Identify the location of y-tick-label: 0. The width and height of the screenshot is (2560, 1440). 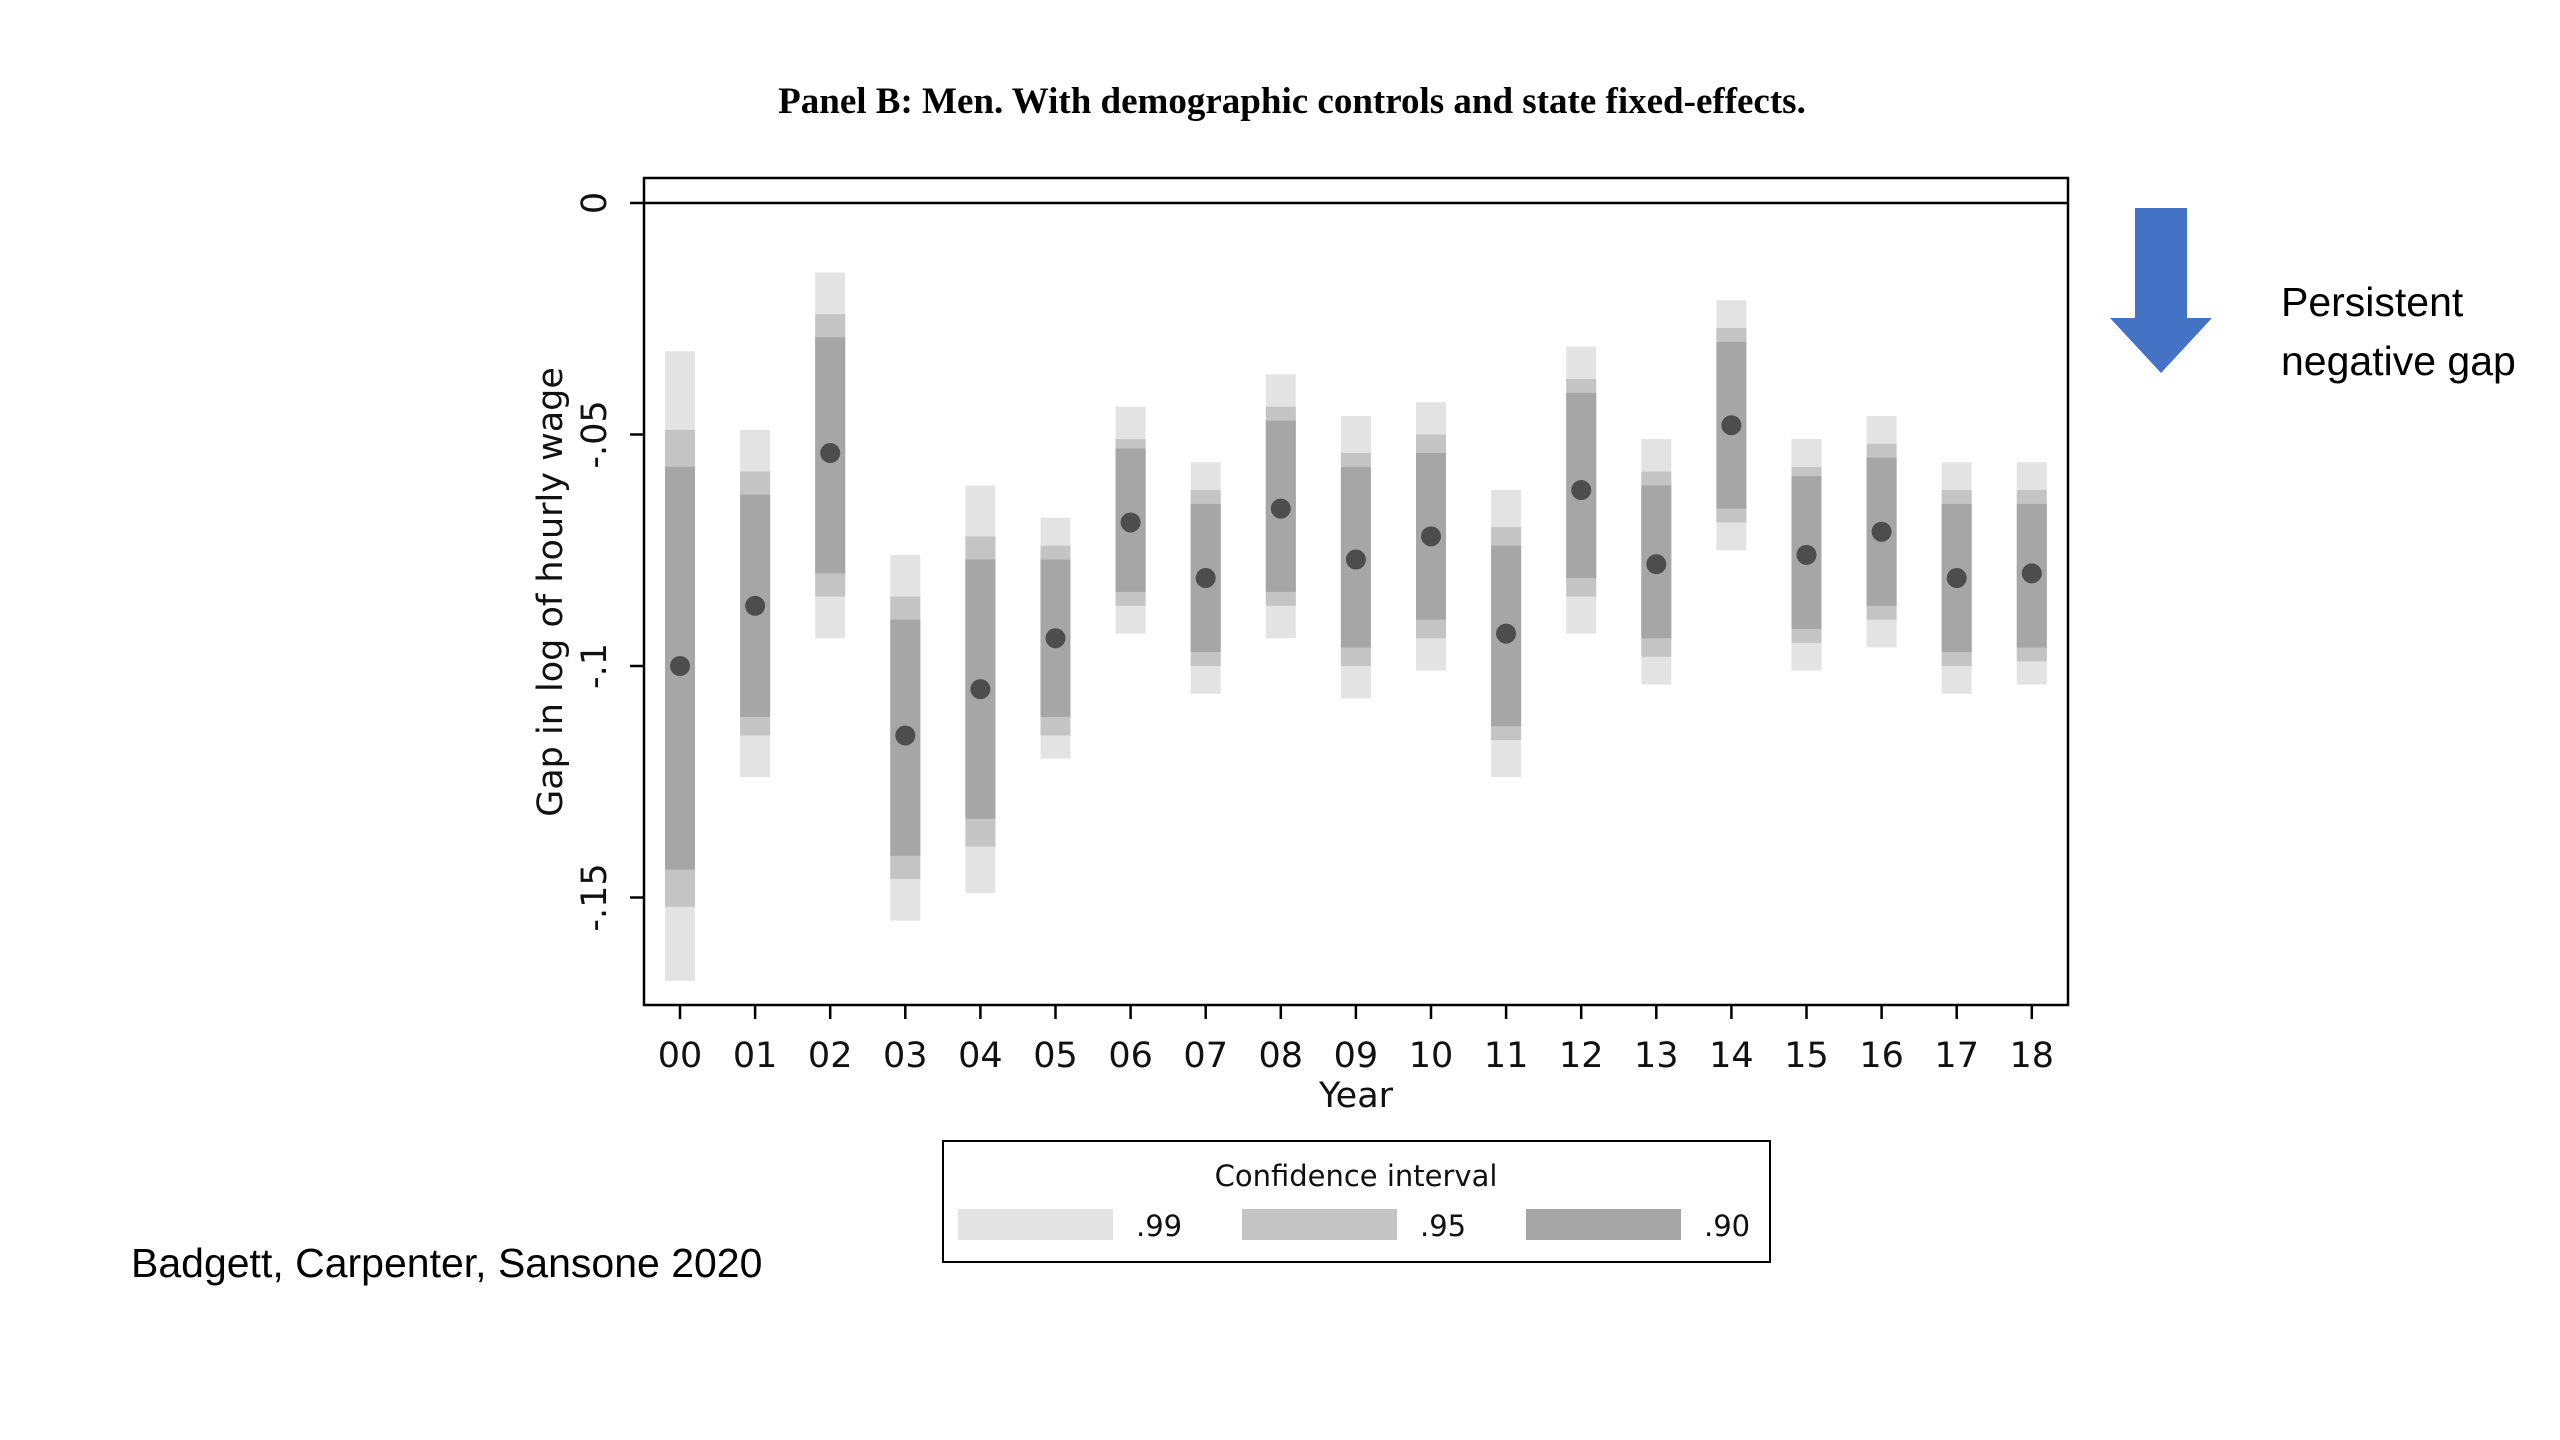
(595, 203).